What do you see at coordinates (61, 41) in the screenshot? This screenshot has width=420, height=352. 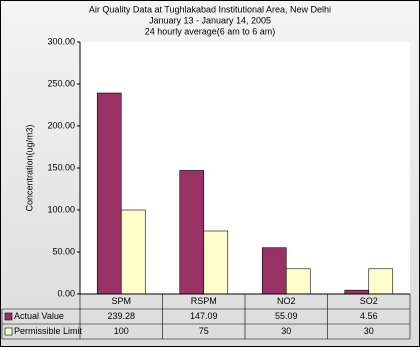 I see `y-tick-label: 300.00` at bounding box center [61, 41].